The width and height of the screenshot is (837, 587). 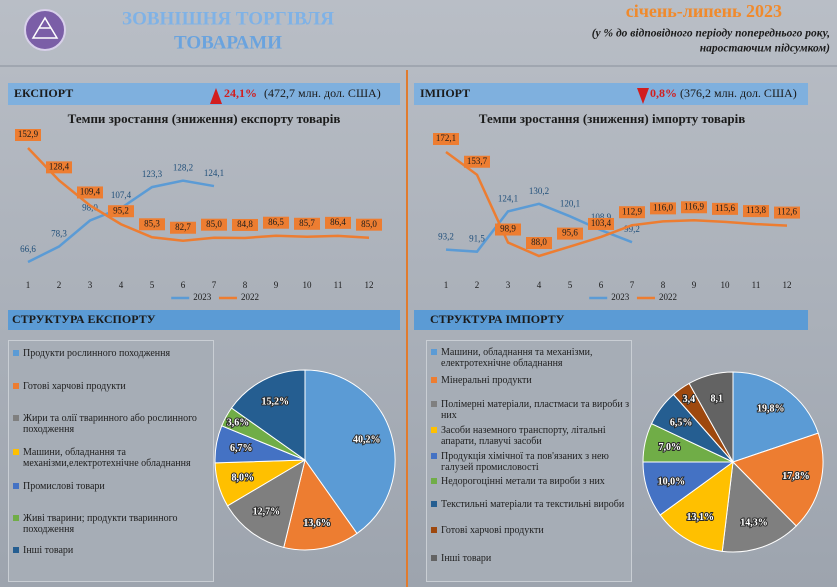 What do you see at coordinates (48, 550) in the screenshot?
I see `legend-label: Інші товари` at bounding box center [48, 550].